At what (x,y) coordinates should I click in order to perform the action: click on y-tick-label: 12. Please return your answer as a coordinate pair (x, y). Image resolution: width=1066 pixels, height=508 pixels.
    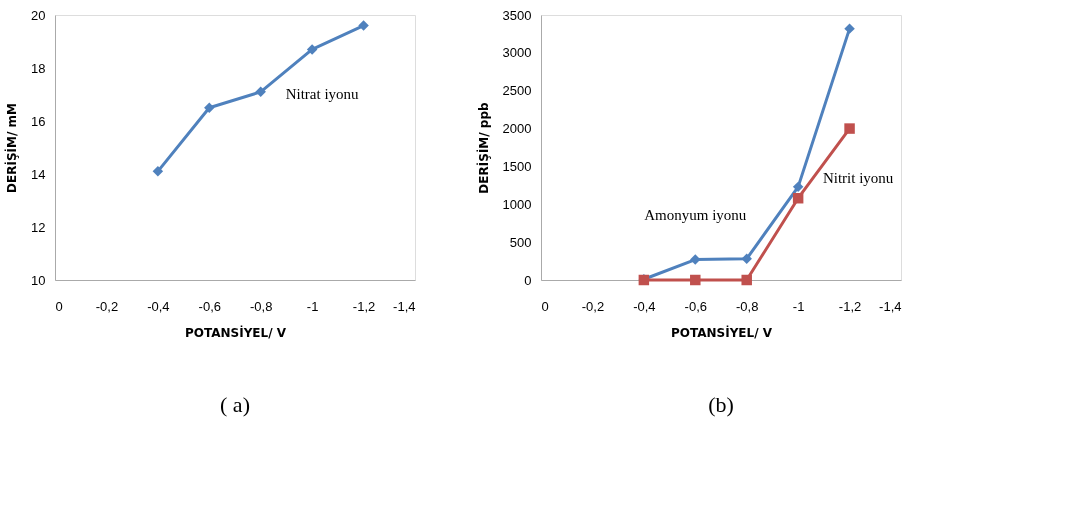
    Looking at the image, I should click on (38, 227).